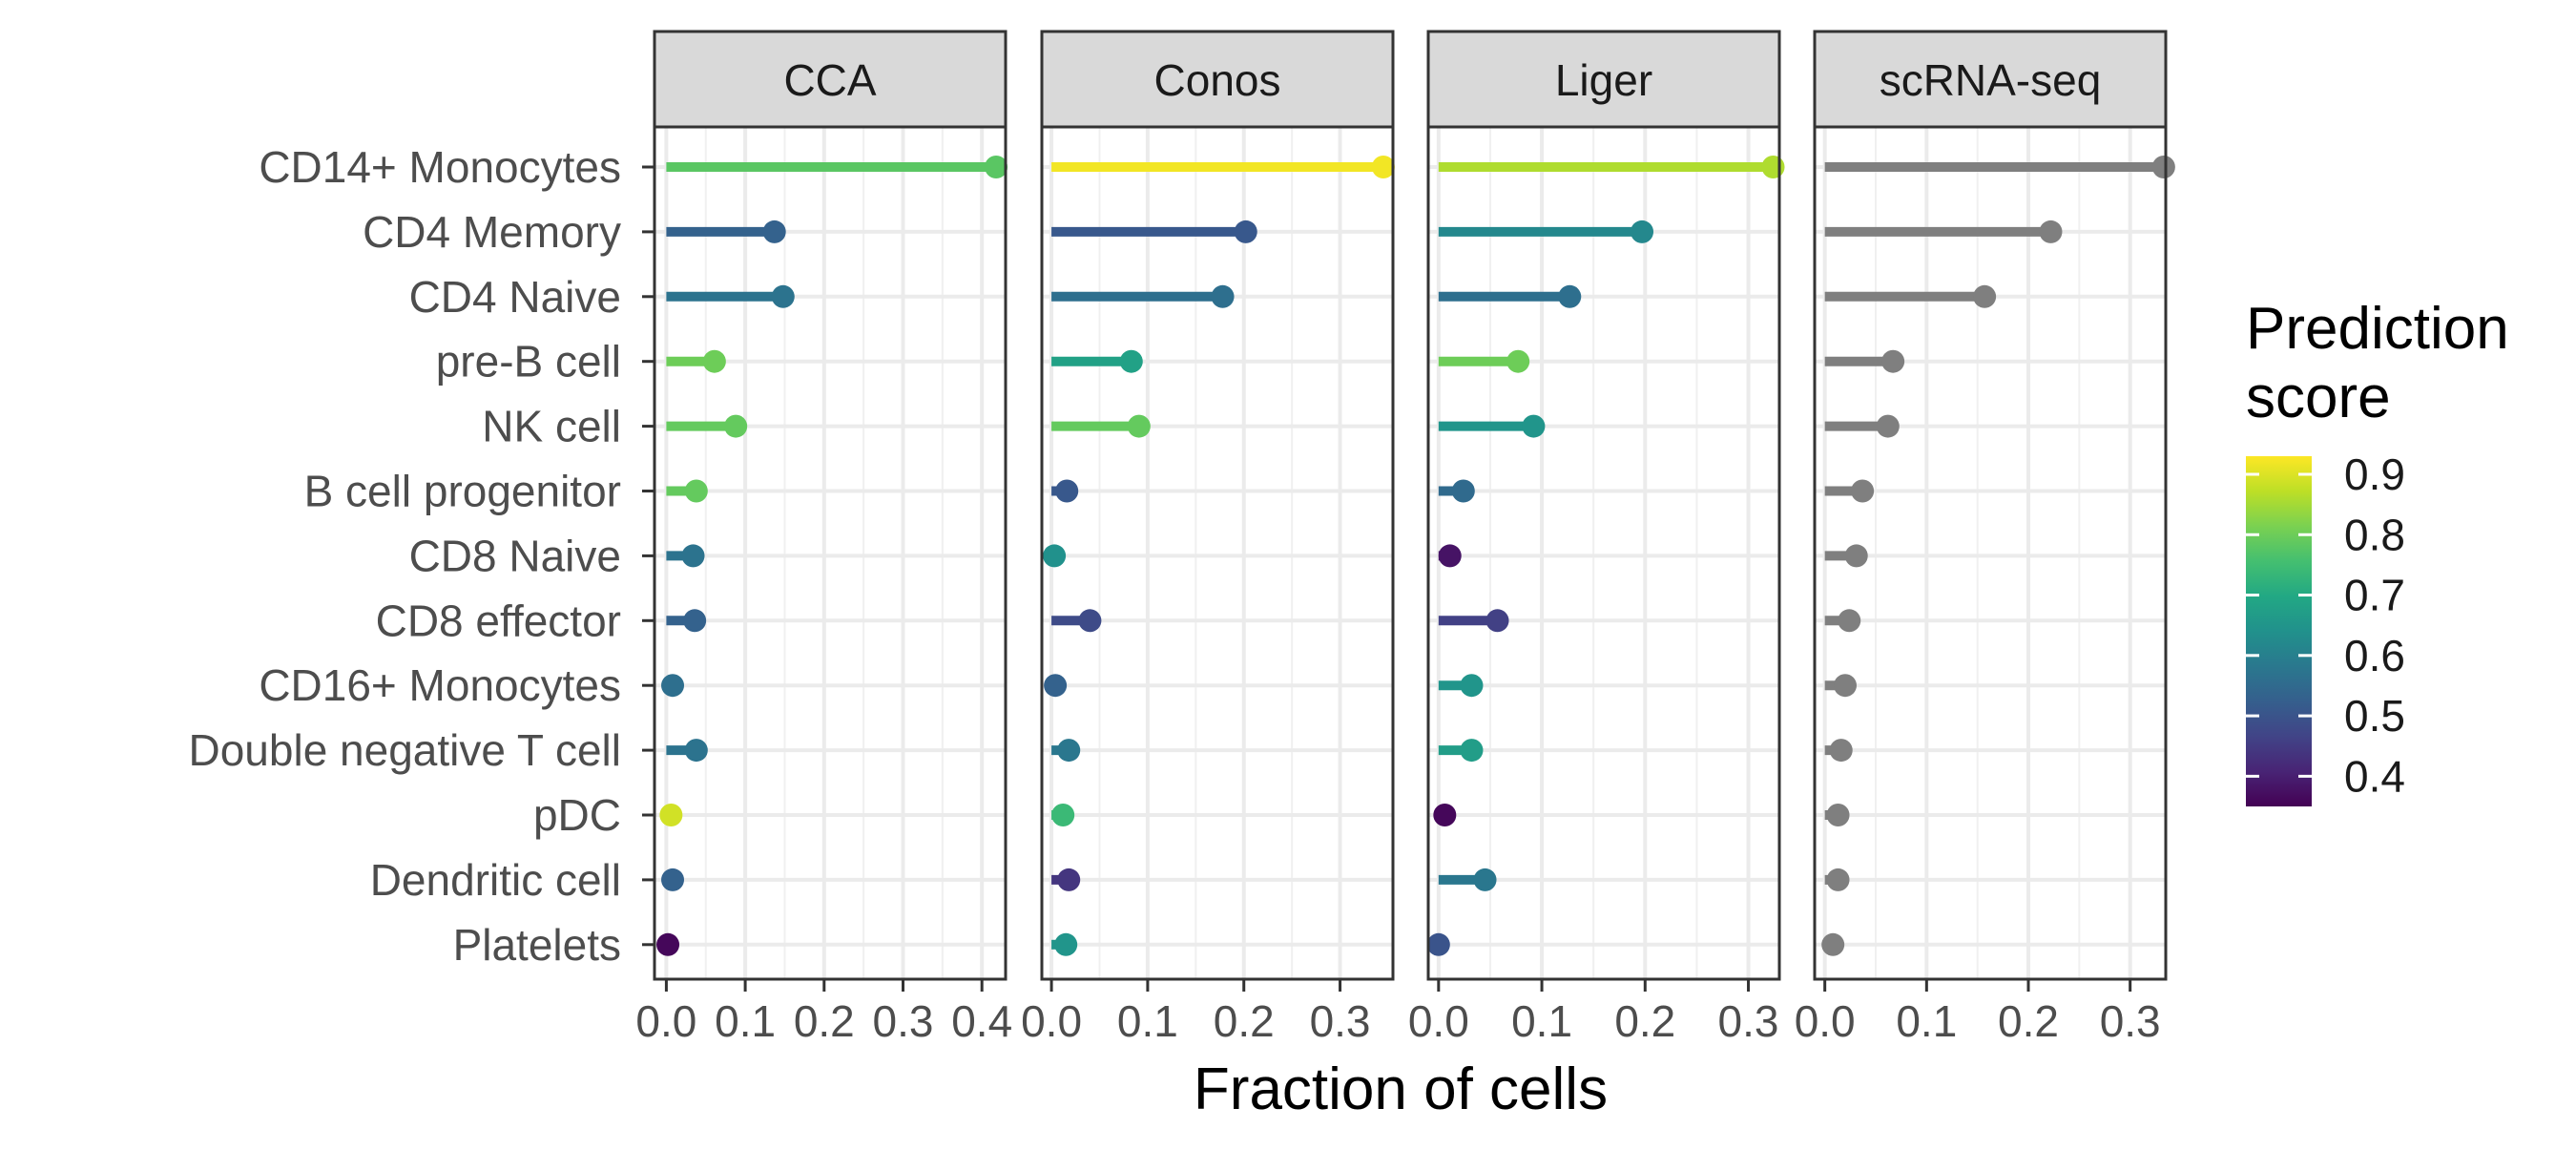 This screenshot has height=1150, width=2576. I want to click on category-label: Double negative T cell, so click(405, 750).